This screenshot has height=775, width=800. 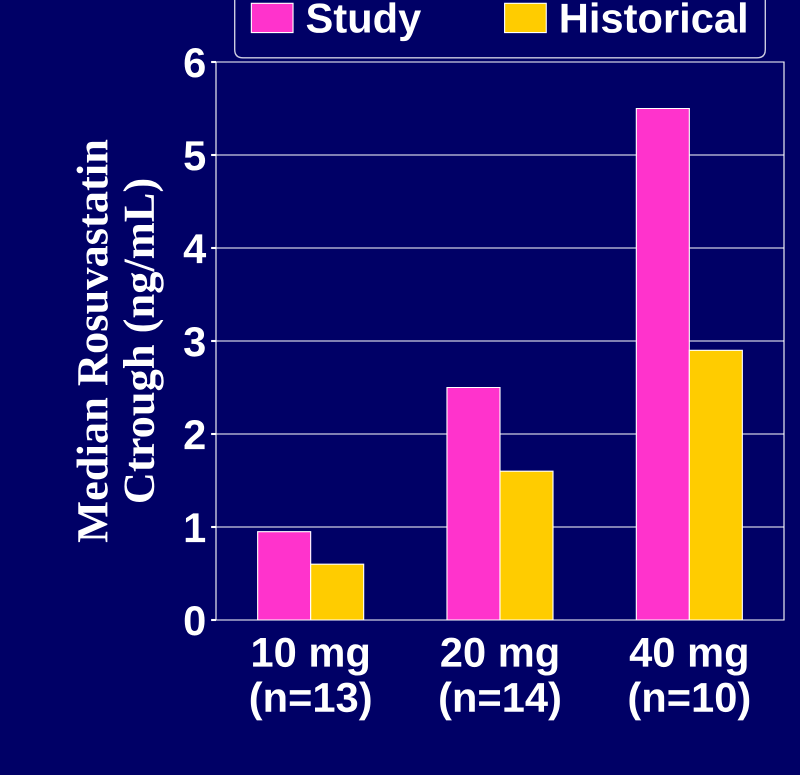 I want to click on y-tick-label: 1, so click(x=196, y=527).